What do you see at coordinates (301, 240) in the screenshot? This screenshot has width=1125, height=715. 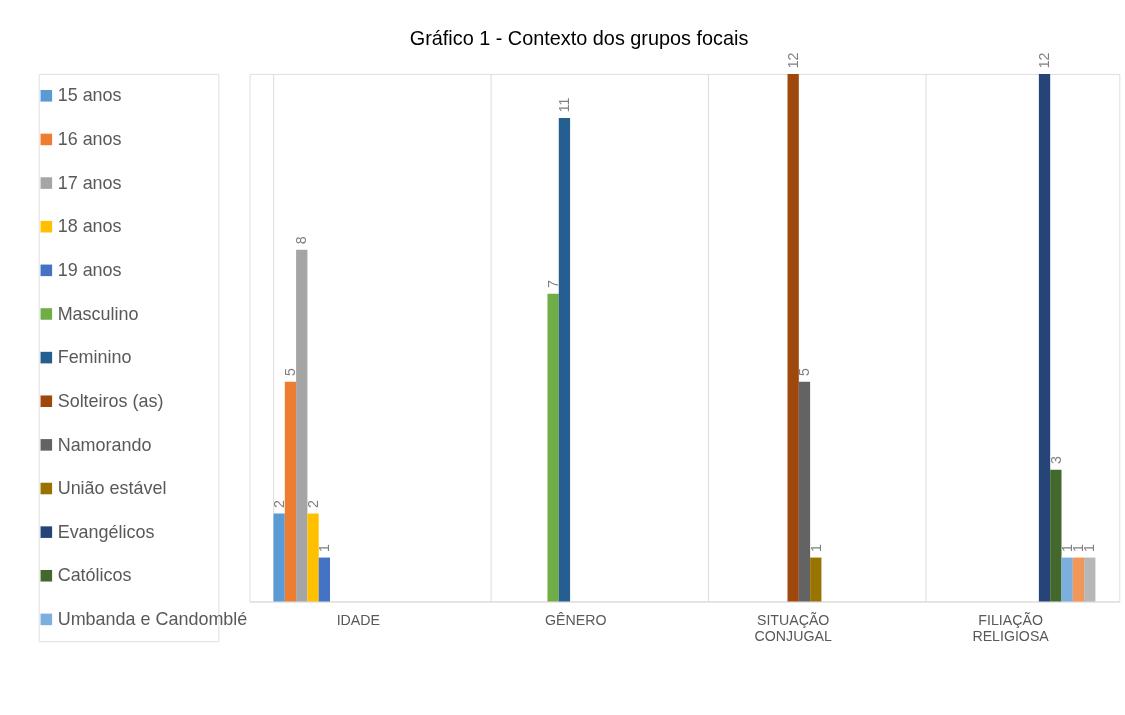 I see `data-label: 8` at bounding box center [301, 240].